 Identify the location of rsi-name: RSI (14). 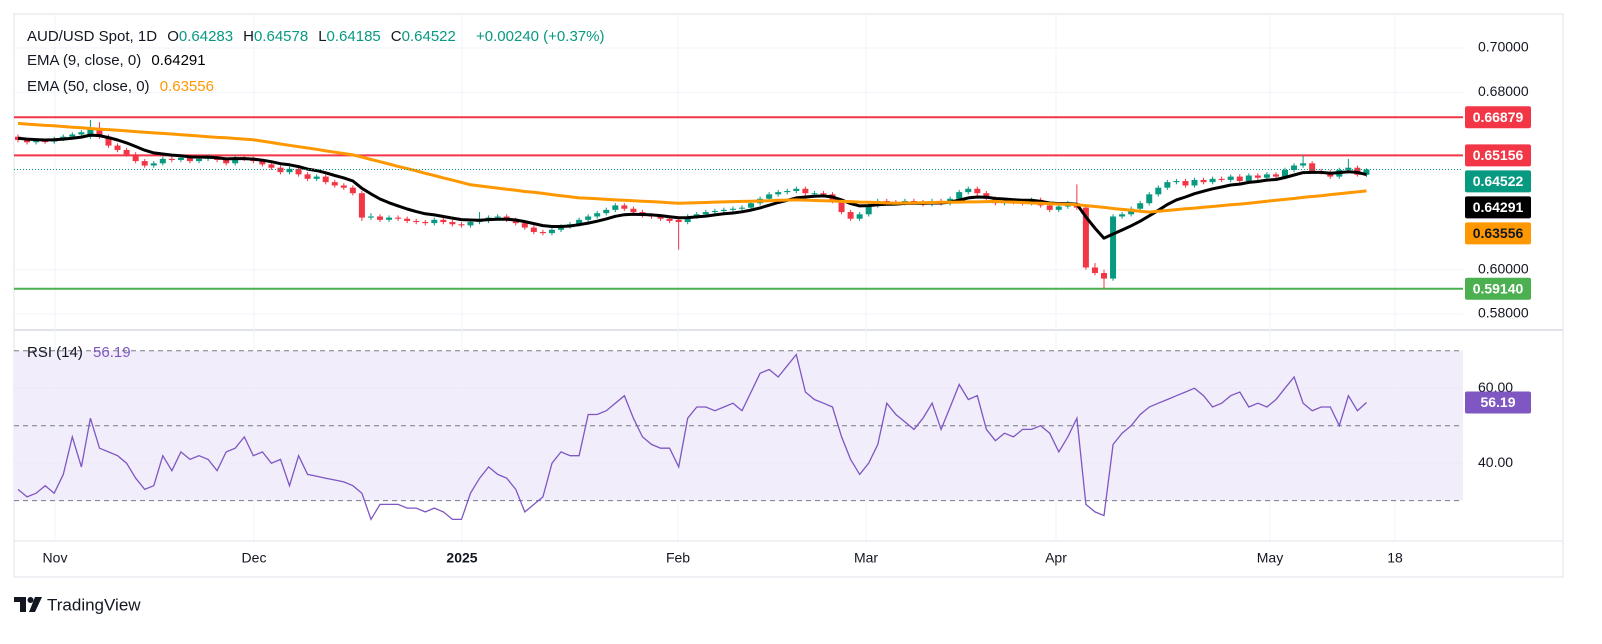
(55, 352).